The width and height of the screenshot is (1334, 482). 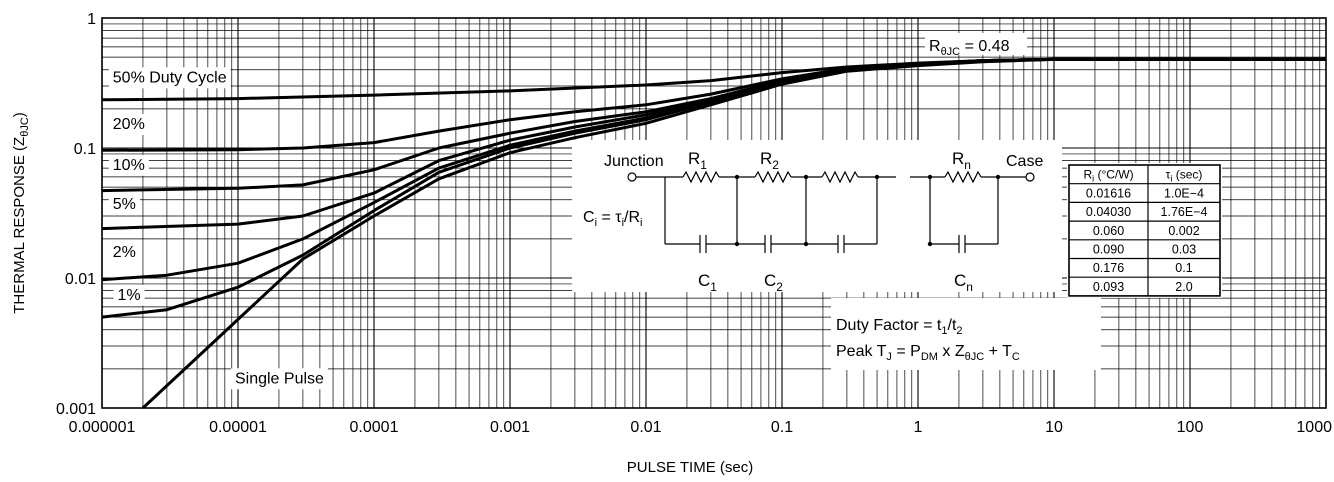 I want to click on r1-label: R1, so click(x=697, y=160).